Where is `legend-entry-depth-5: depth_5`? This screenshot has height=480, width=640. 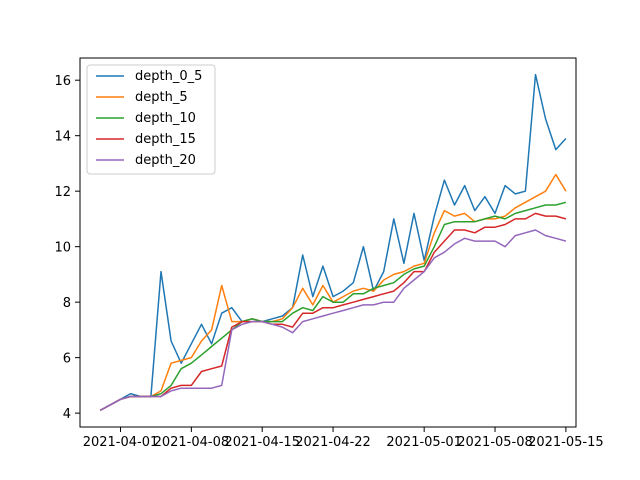
legend-entry-depth-5: depth_5 is located at coordinates (142, 97).